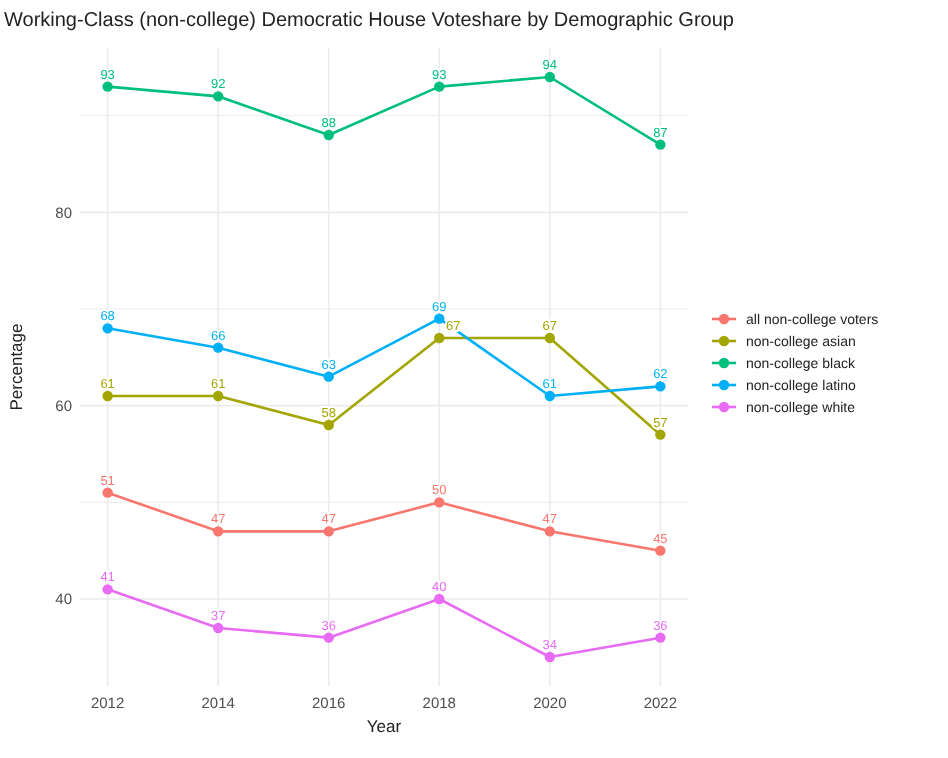  I want to click on chart-title: Working-Class (non-college) Democratic House Voteshare by Demographic Group, so click(369, 21).